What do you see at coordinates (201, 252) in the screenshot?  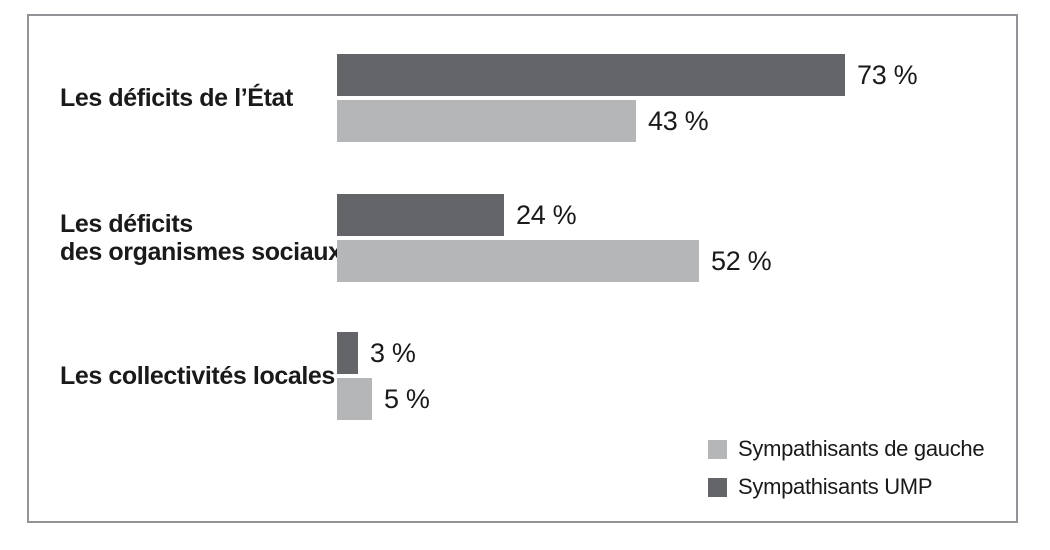 I see `category-label-line: des organismes sociaux` at bounding box center [201, 252].